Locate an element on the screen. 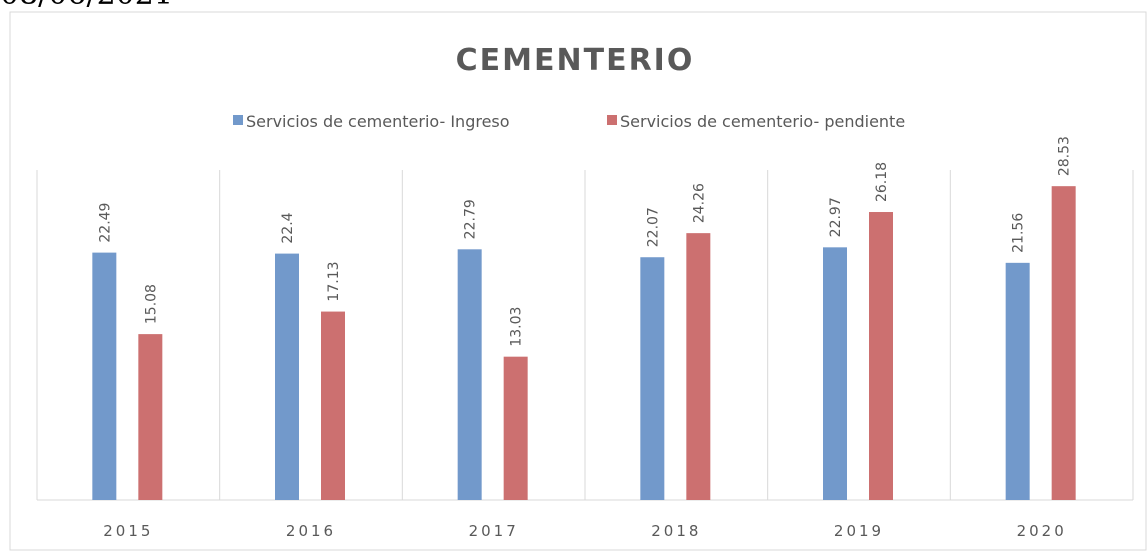 This screenshot has height=551, width=1147. value-label: 22.4 is located at coordinates (288, 227).